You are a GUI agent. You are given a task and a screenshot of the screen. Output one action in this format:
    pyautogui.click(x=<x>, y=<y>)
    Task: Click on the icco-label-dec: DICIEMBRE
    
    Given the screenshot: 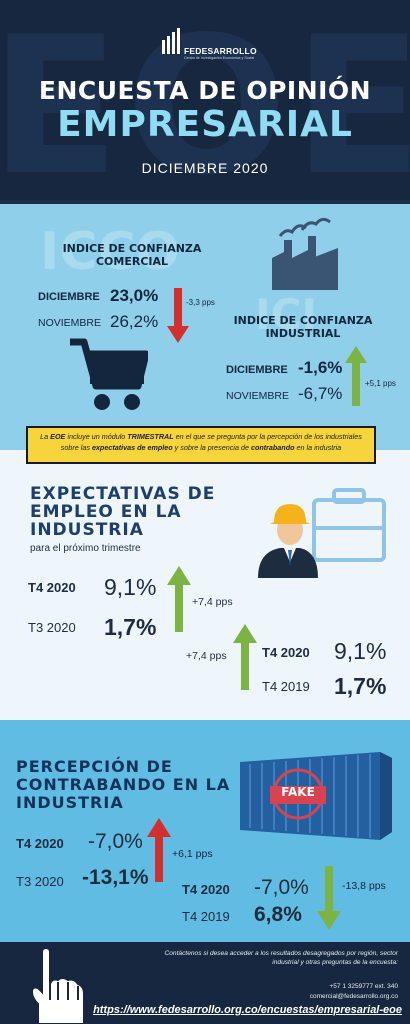 What is the action you would take?
    pyautogui.click(x=69, y=297)
    